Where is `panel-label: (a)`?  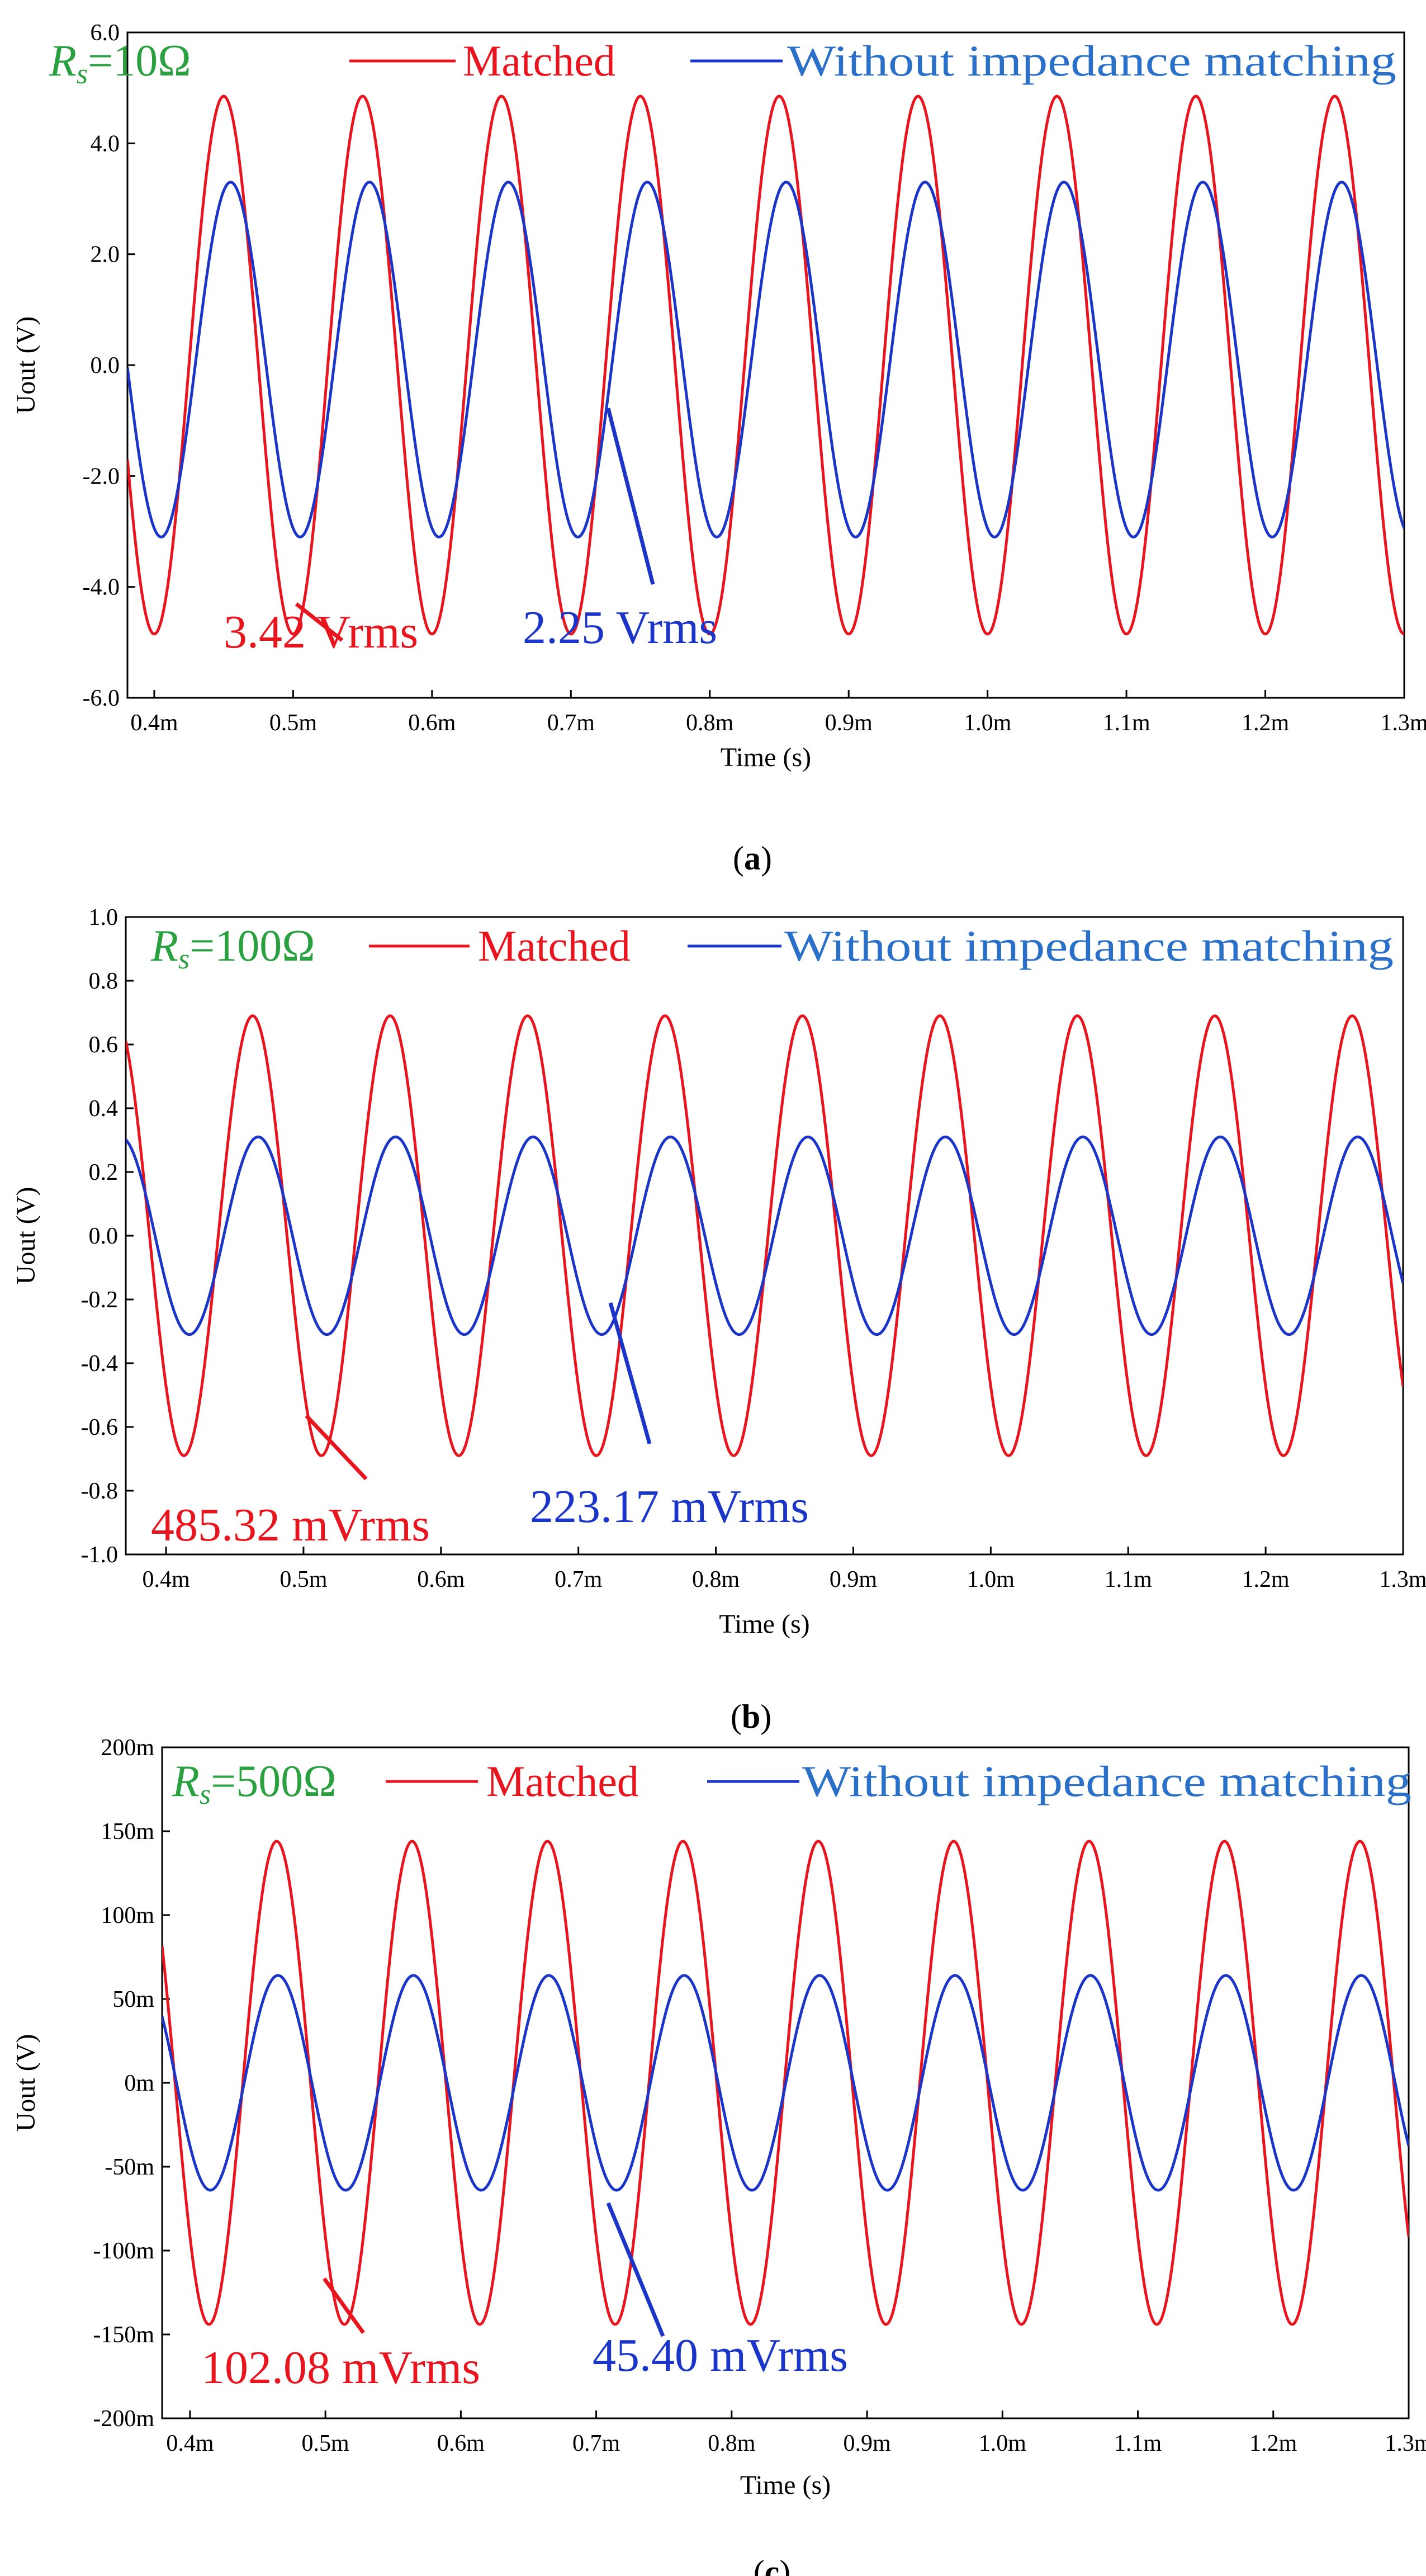 panel-label: (a) is located at coordinates (752, 858).